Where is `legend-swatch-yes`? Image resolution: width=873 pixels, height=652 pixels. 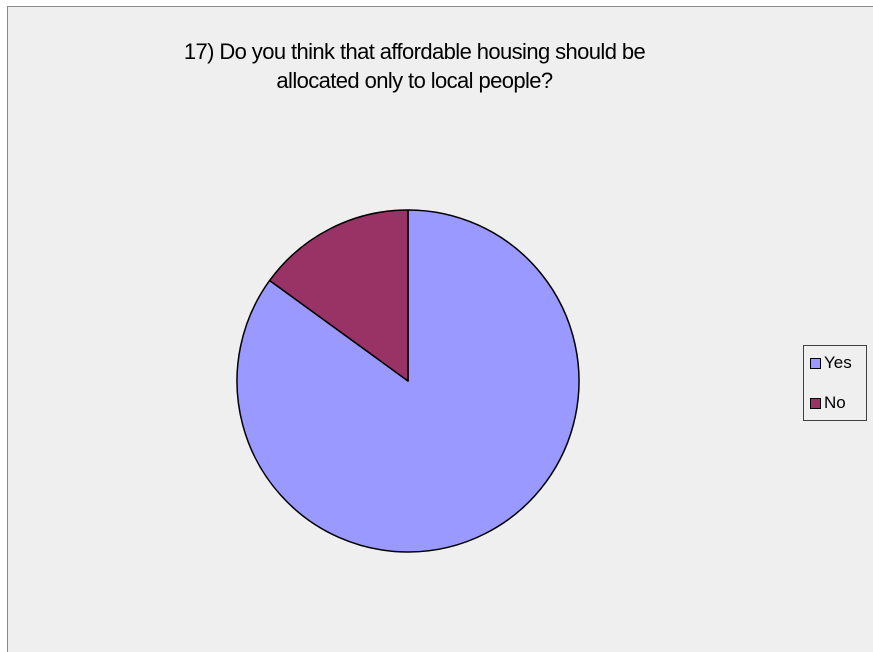 legend-swatch-yes is located at coordinates (815, 363).